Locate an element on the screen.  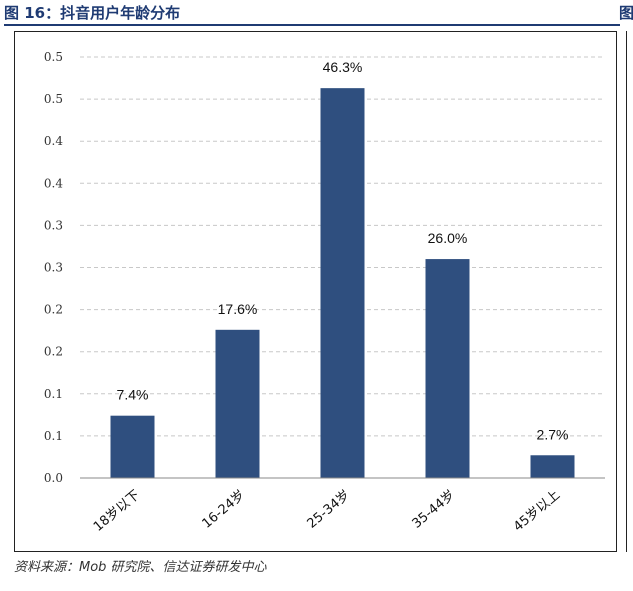
x-tick-label: 16-24岁 is located at coordinates (224, 510).